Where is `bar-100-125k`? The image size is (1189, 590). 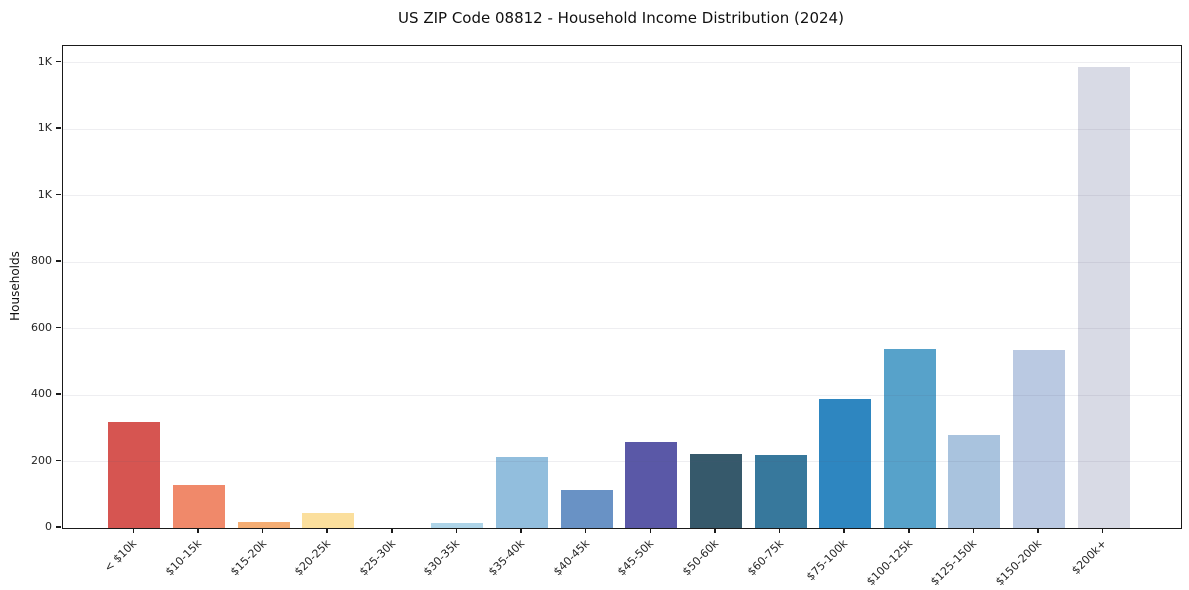 bar-100-125k is located at coordinates (909, 438).